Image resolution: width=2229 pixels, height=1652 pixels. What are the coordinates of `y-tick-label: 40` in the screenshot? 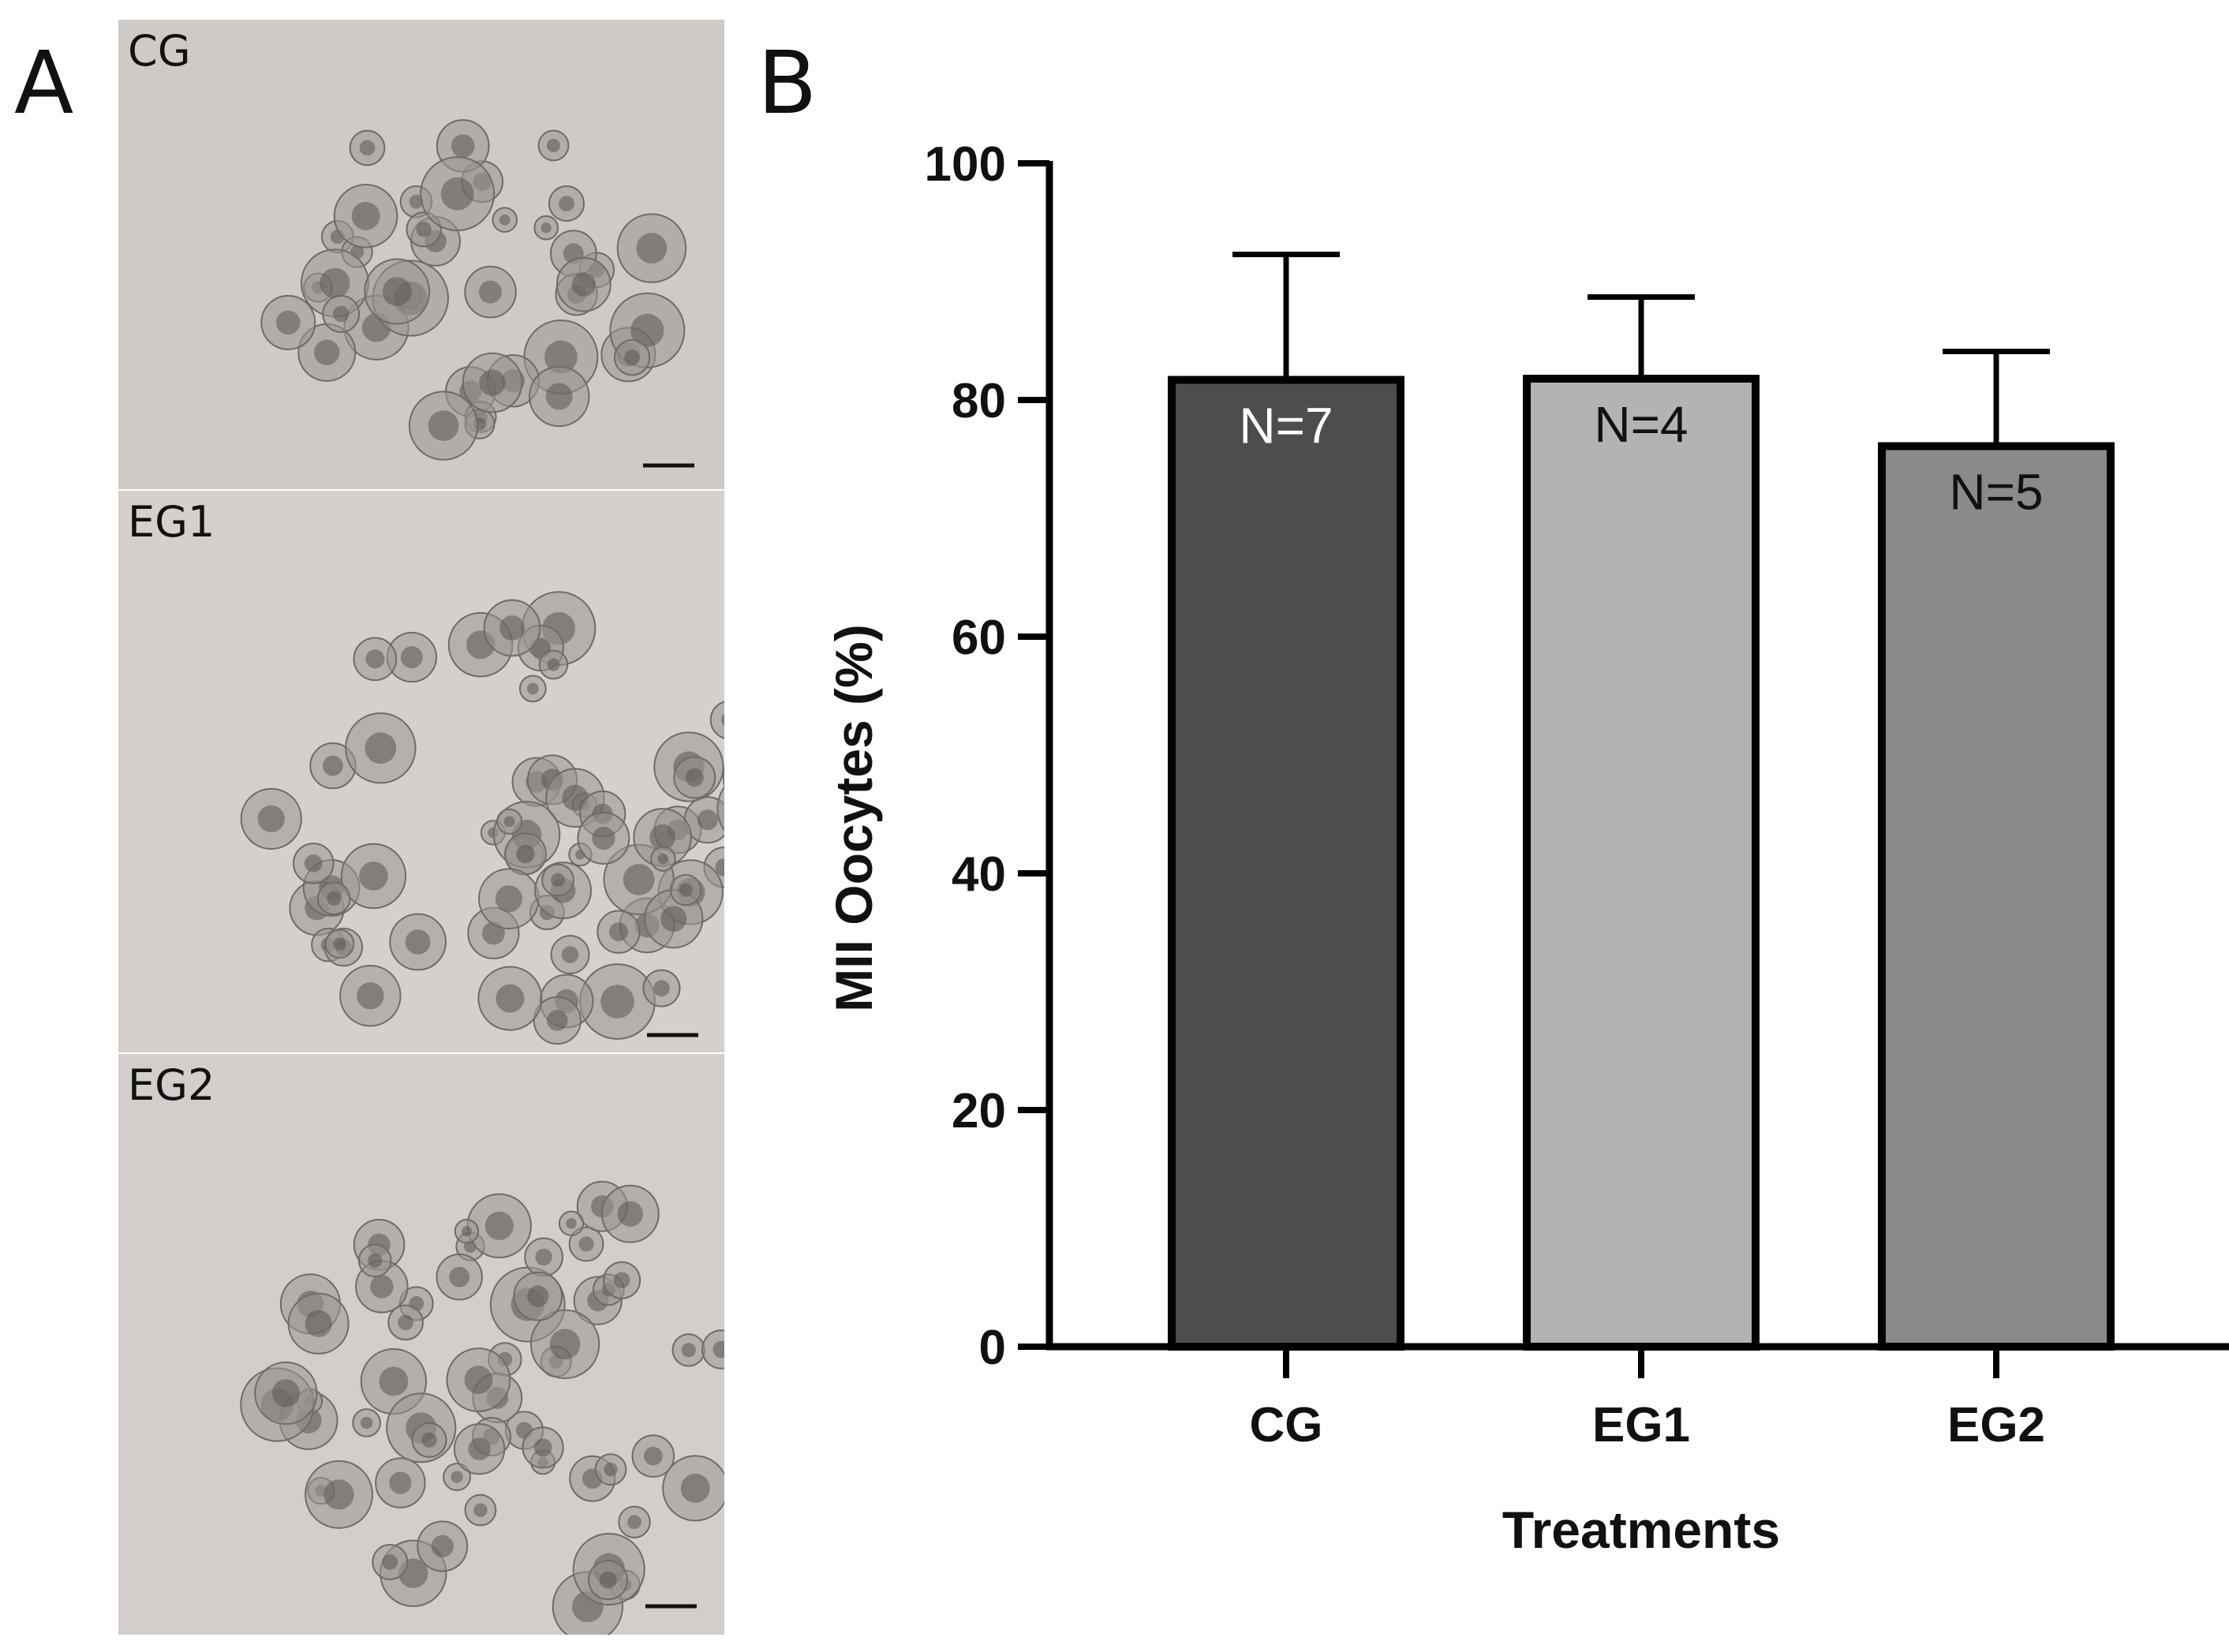 It's located at (979, 874).